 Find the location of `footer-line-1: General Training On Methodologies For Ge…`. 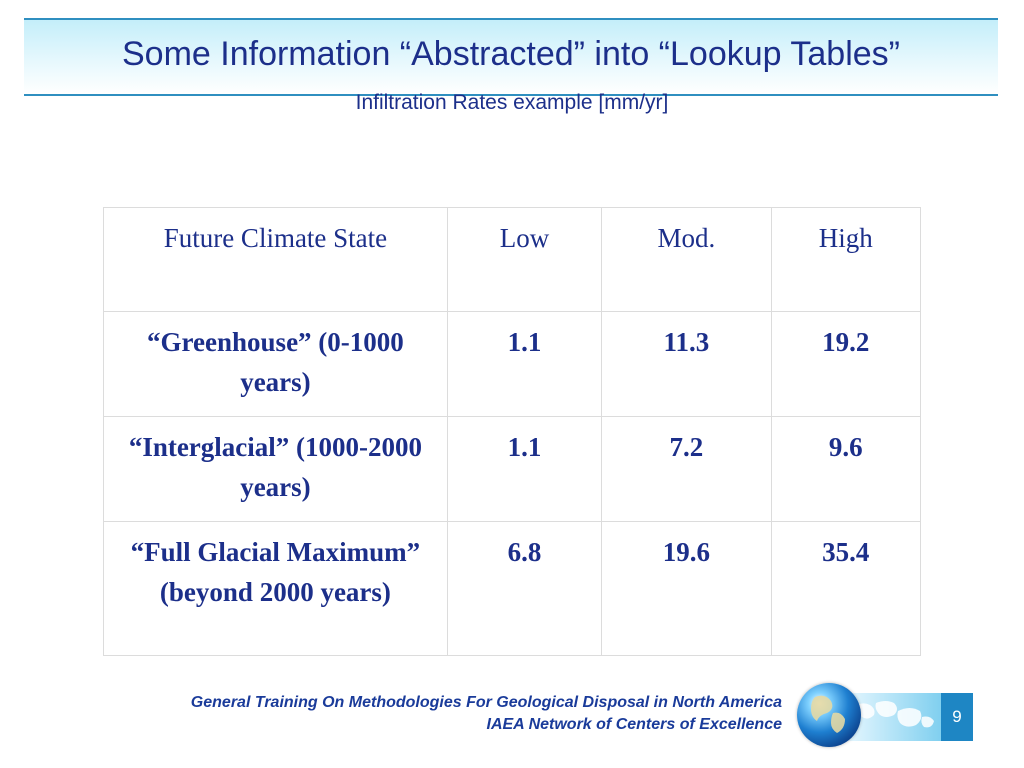

footer-line-1: General Training On Methodologies For Ge… is located at coordinates (486, 702).